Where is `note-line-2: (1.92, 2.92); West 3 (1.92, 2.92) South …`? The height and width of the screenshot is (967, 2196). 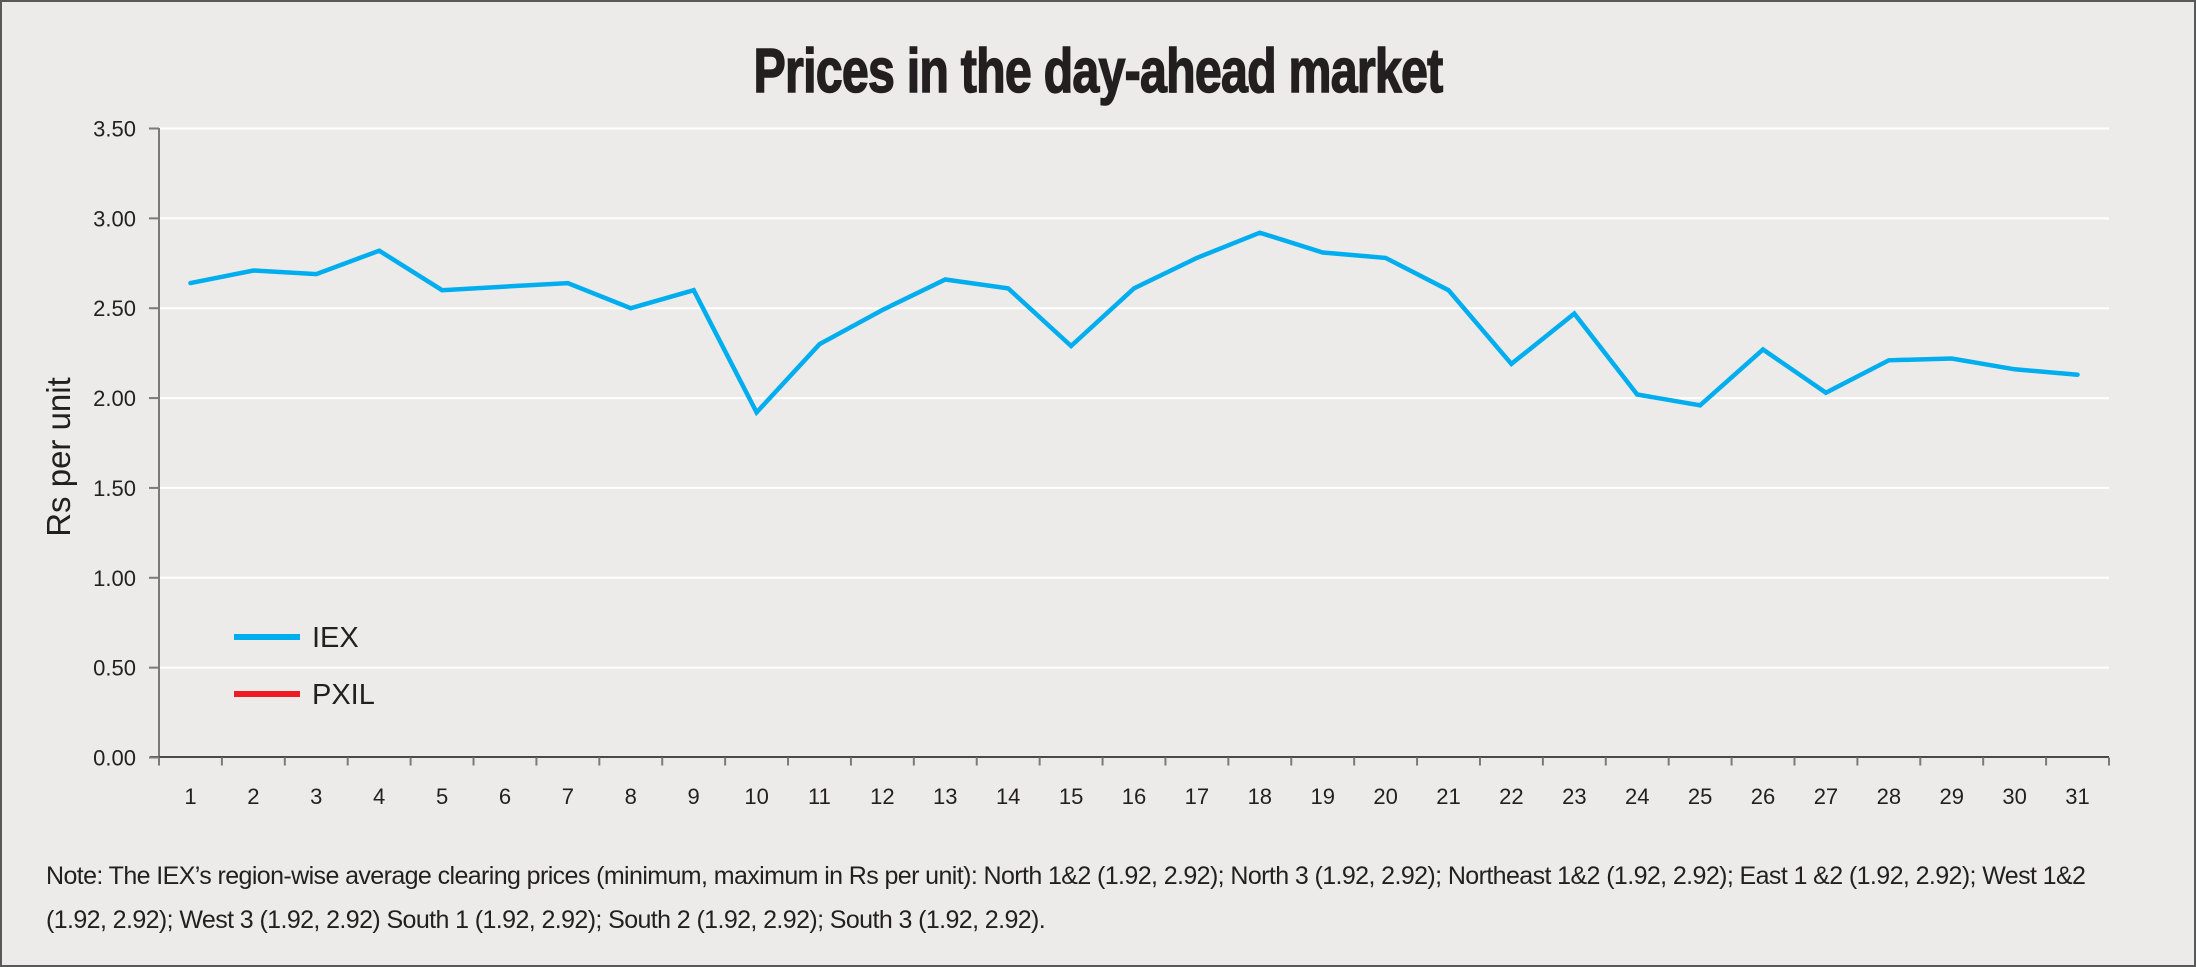 note-line-2: (1.92, 2.92); West 3 (1.92, 2.92) South … is located at coordinates (546, 920).